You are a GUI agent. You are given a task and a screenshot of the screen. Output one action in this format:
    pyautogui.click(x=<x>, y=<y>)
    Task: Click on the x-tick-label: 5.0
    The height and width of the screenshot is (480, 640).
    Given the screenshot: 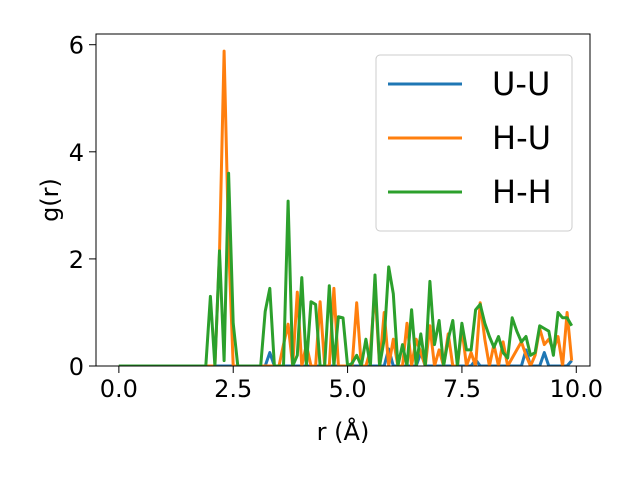 What is the action you would take?
    pyautogui.click(x=347, y=389)
    